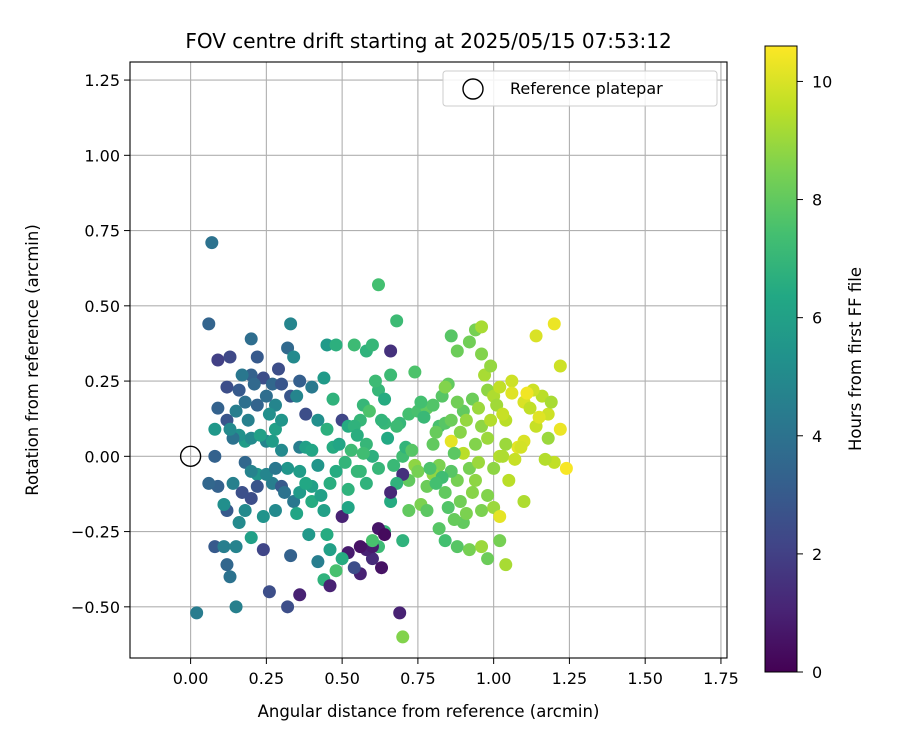  Describe the element at coordinates (342, 678) in the screenshot. I see `x-tick-label: 0.50` at that location.